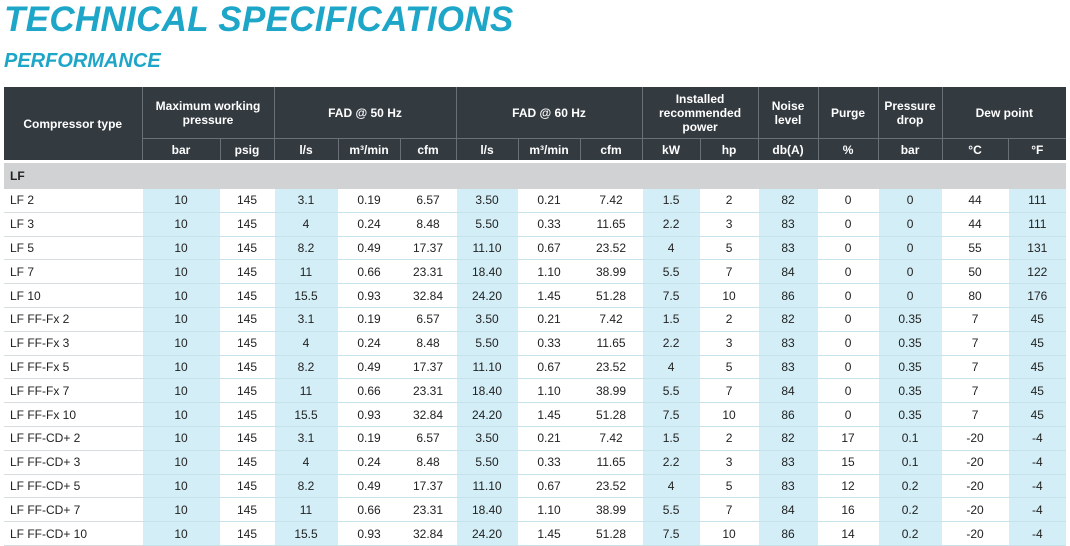 This screenshot has width=1070, height=546. Describe the element at coordinates (305, 391) in the screenshot. I see `table-cell: 11` at that location.